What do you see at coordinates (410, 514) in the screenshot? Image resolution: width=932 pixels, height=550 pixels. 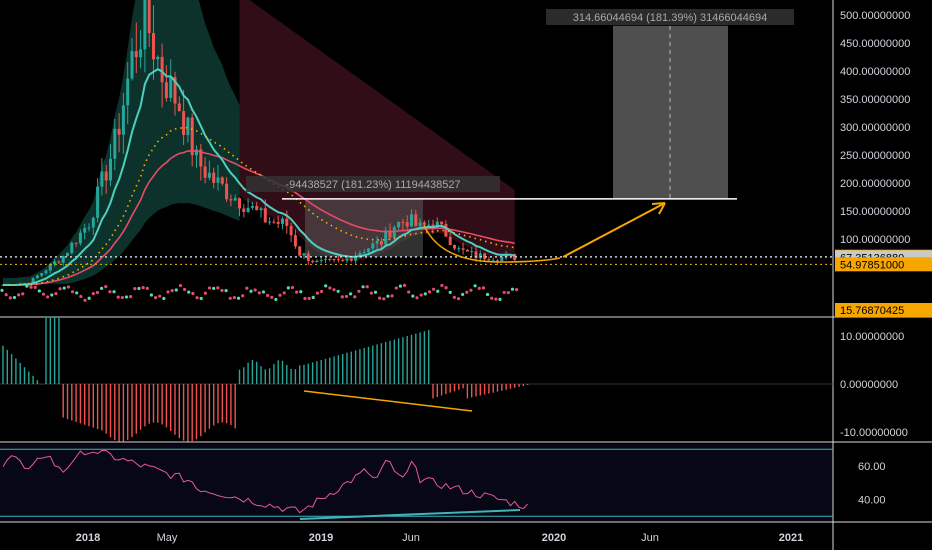 I see `rsi-trendline` at bounding box center [410, 514].